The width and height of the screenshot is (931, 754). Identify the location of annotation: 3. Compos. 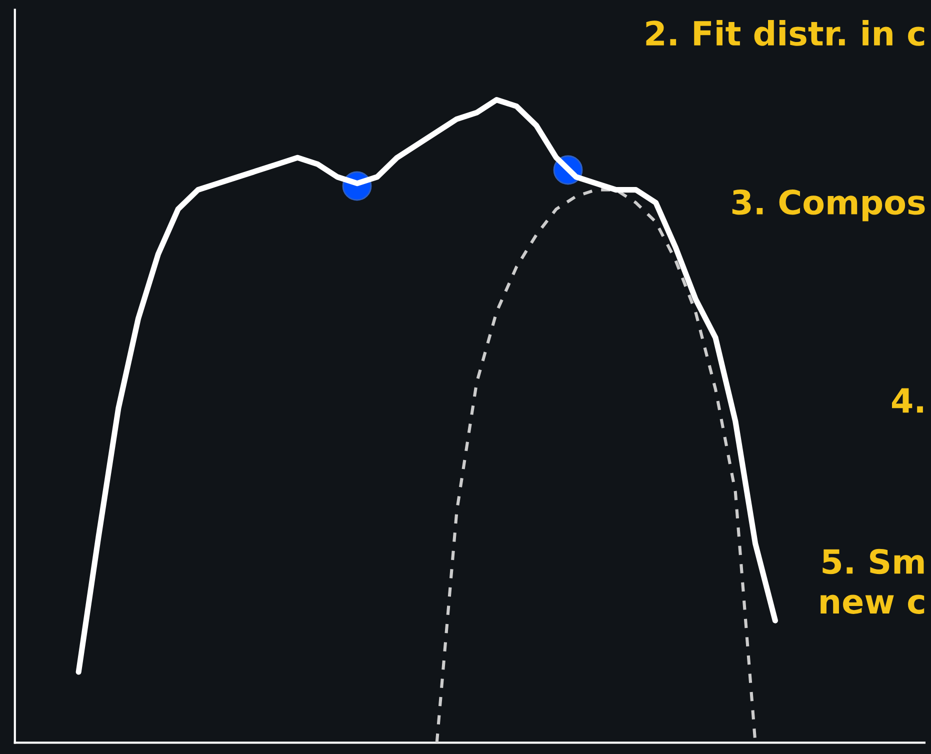
(828, 206).